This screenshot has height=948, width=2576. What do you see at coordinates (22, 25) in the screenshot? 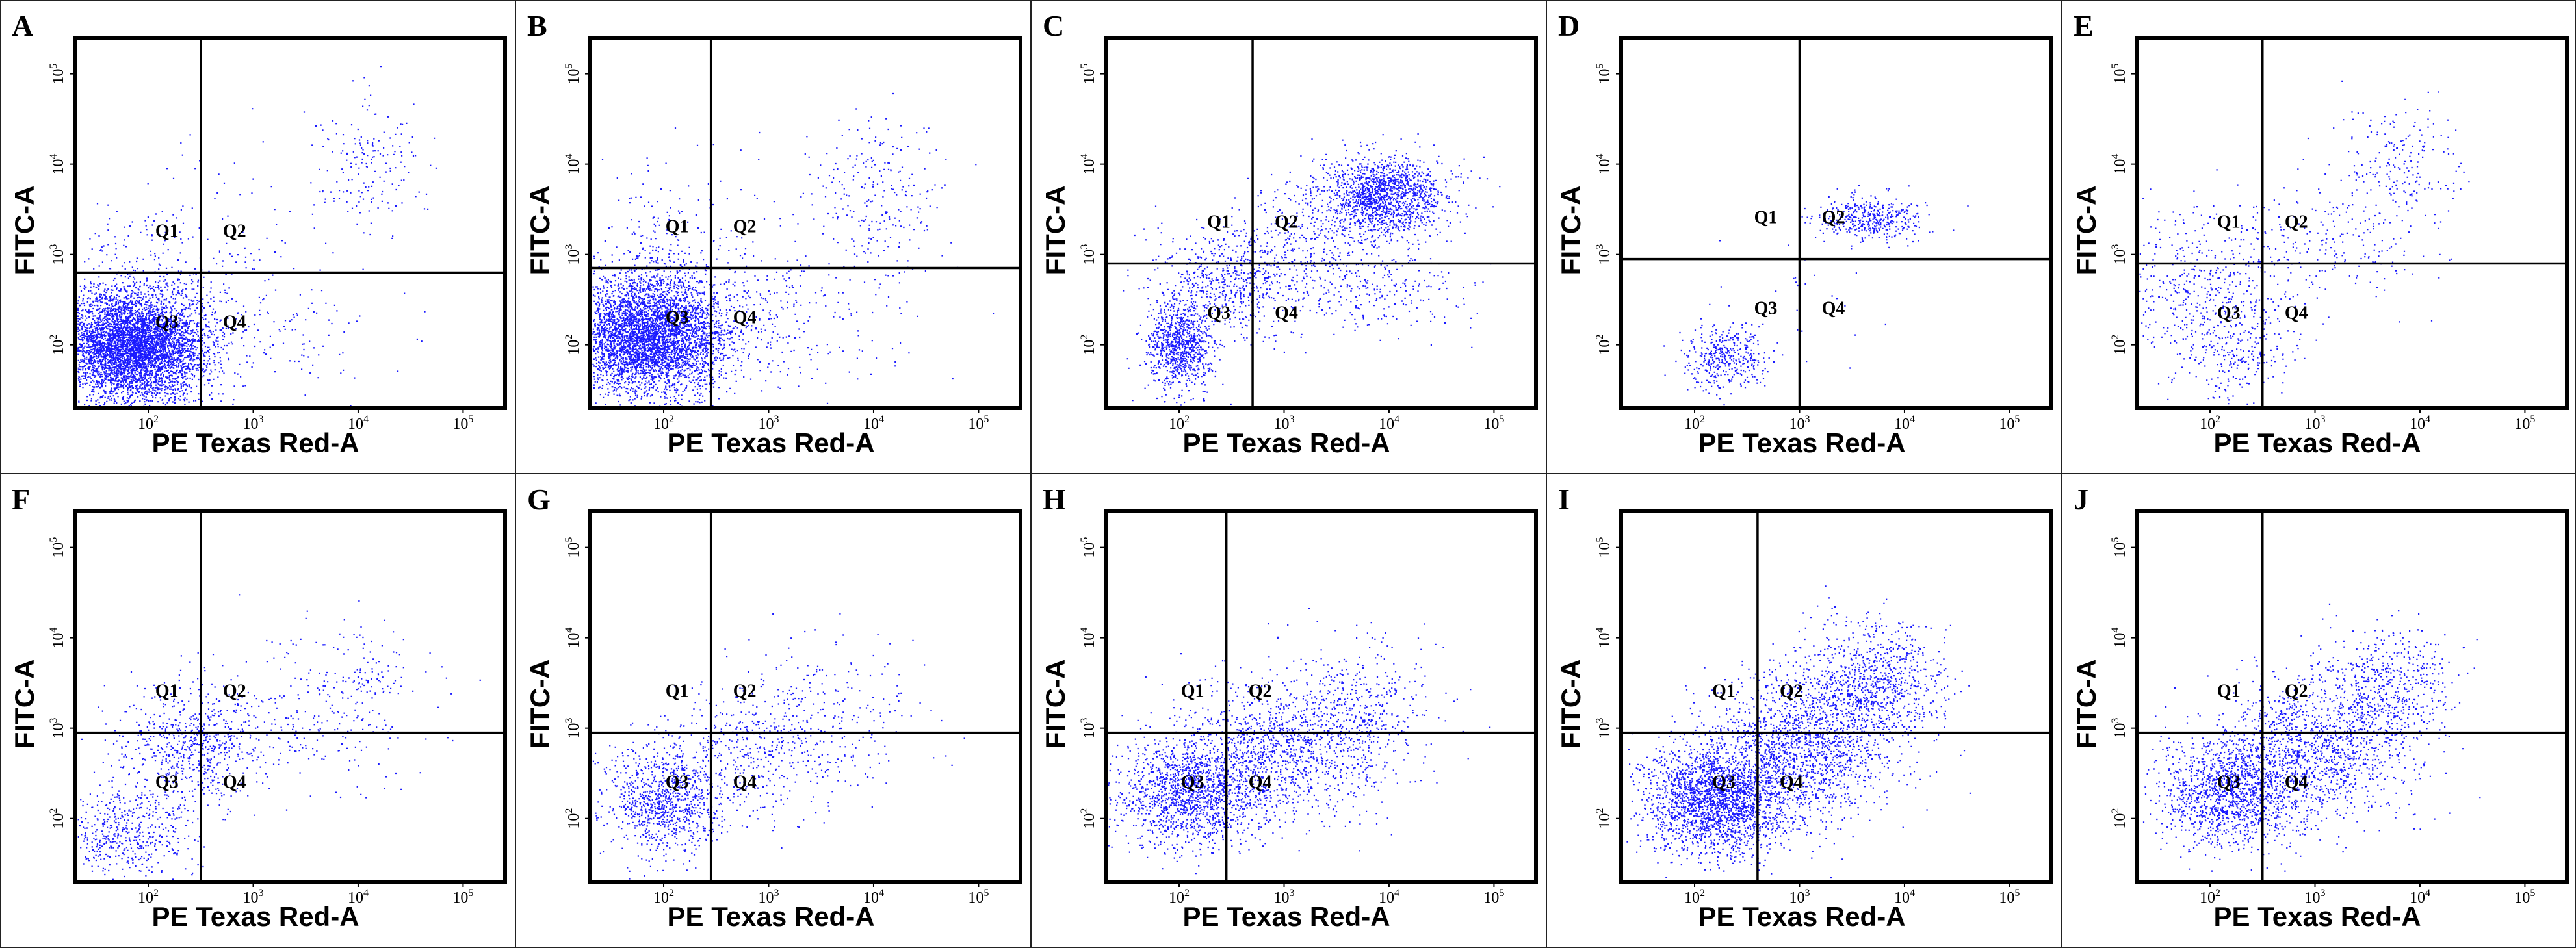
I see `panel-letter: A` at bounding box center [22, 25].